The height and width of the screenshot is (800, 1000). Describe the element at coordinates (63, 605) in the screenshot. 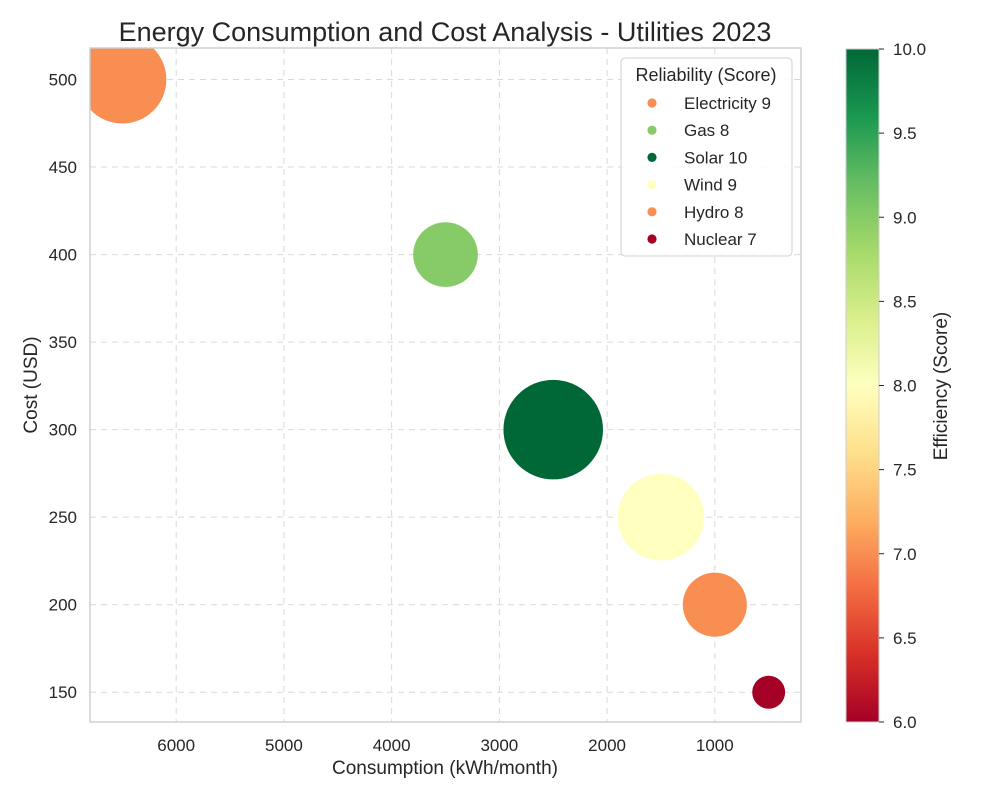

I see `y-tick-label-1: 200` at that location.